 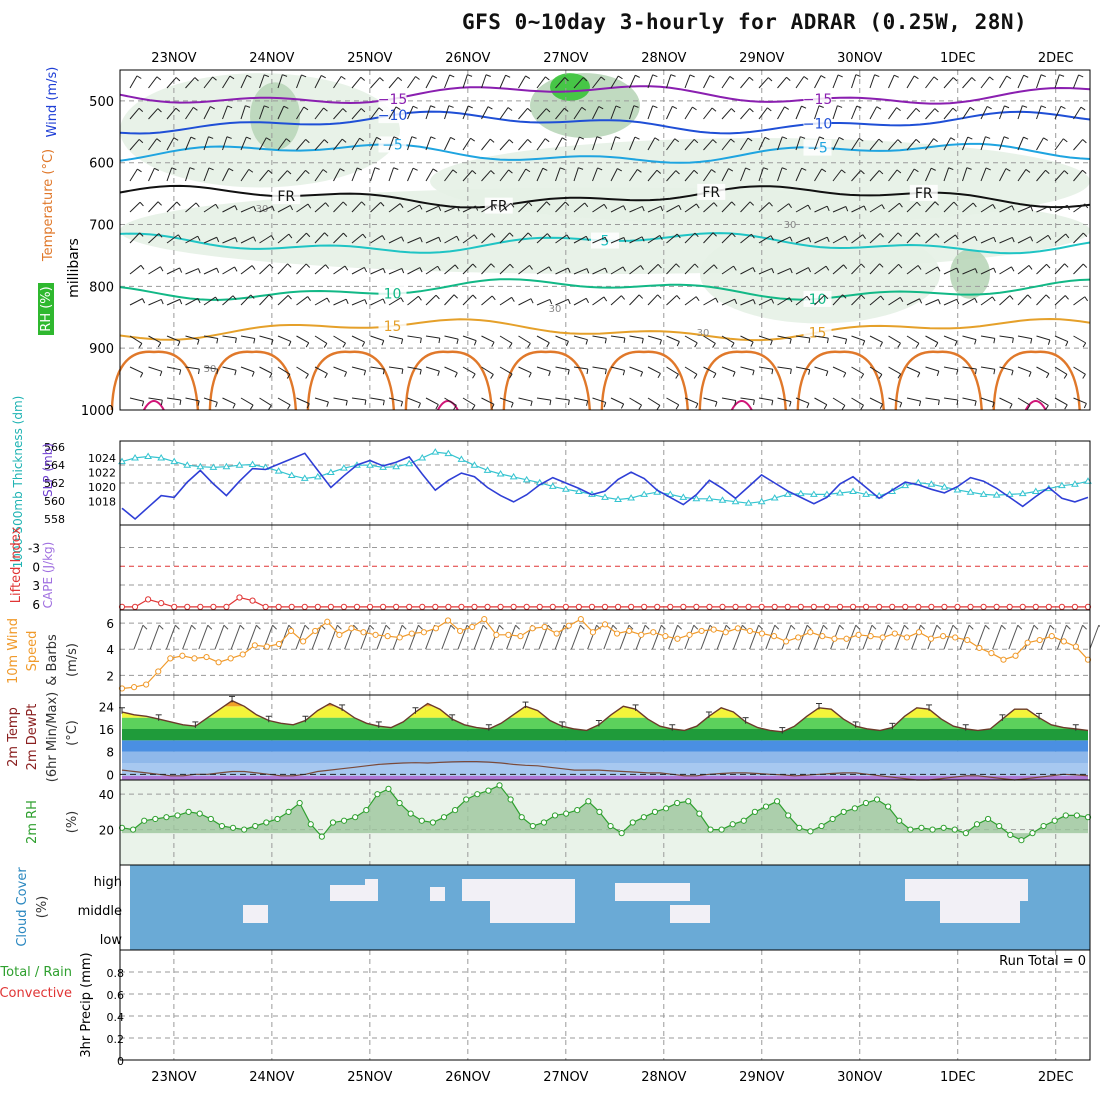 I want to click on temp-tick-label: 8, so click(x=110, y=753).